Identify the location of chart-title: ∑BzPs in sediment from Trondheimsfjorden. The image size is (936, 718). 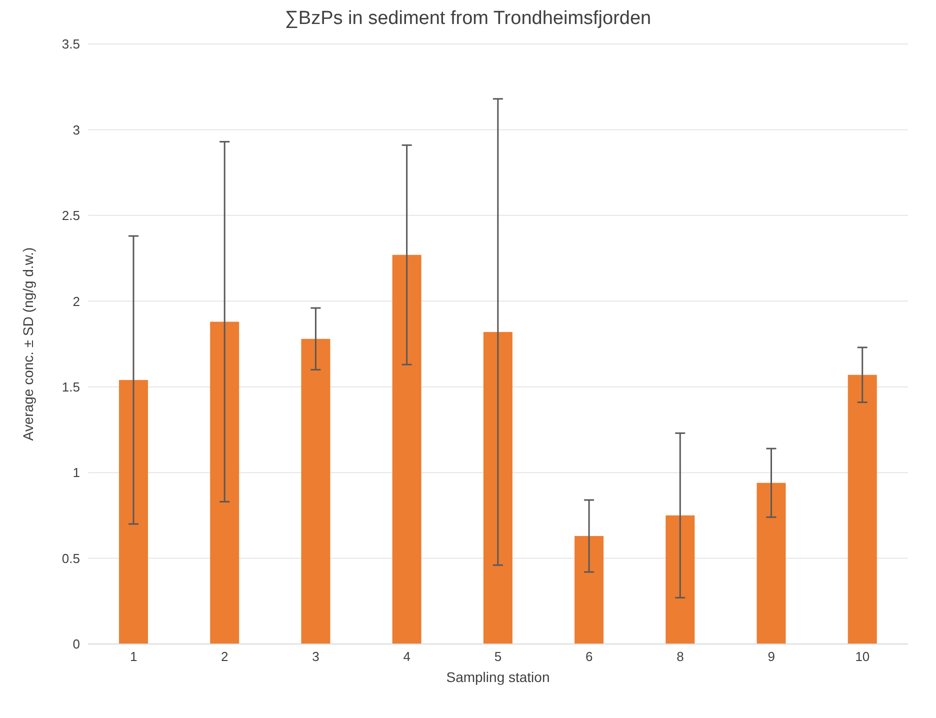
(468, 19).